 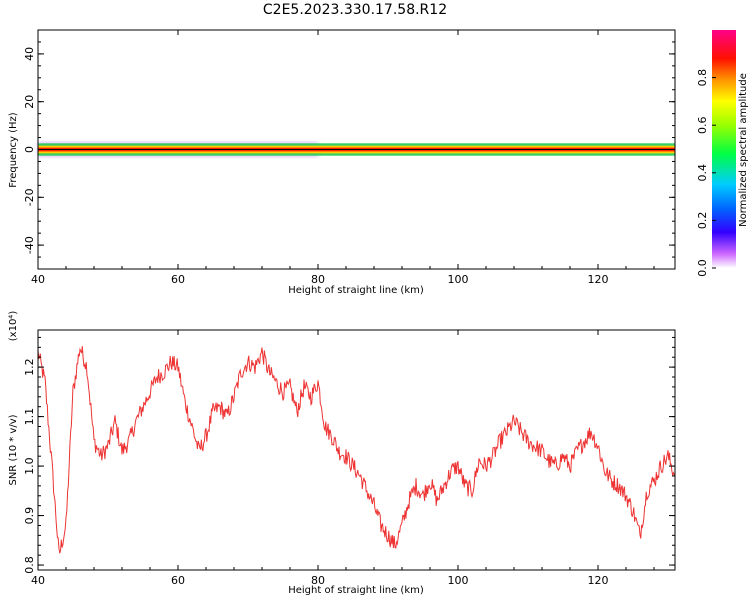 What do you see at coordinates (29, 102) in the screenshot?
I see `spec-y-tick-label: 20` at bounding box center [29, 102].